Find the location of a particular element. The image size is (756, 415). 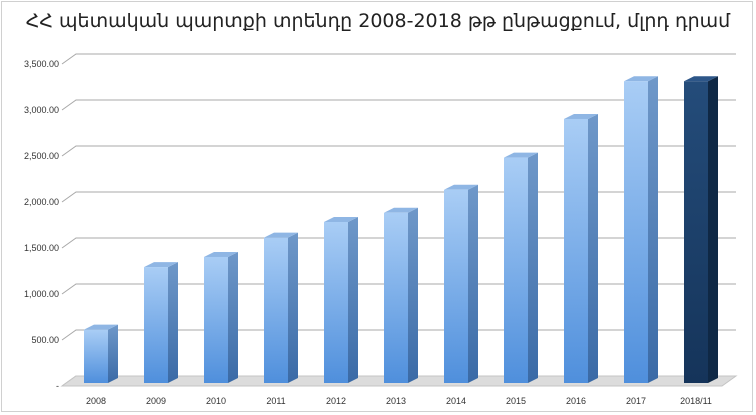

y-tick-label: 3,000.00 is located at coordinates (41, 110).